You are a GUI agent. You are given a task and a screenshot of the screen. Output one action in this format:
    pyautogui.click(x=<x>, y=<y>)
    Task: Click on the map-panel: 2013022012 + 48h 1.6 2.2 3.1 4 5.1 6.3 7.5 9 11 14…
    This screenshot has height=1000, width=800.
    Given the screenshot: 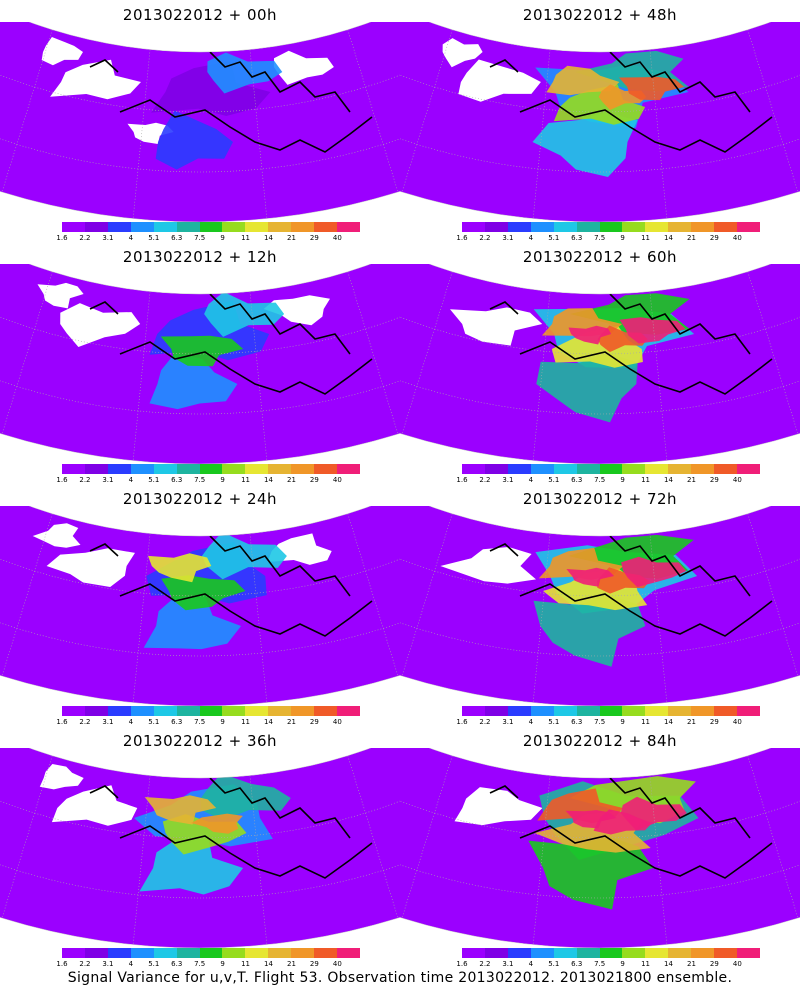 What is the action you would take?
    pyautogui.click(x=600, y=122)
    